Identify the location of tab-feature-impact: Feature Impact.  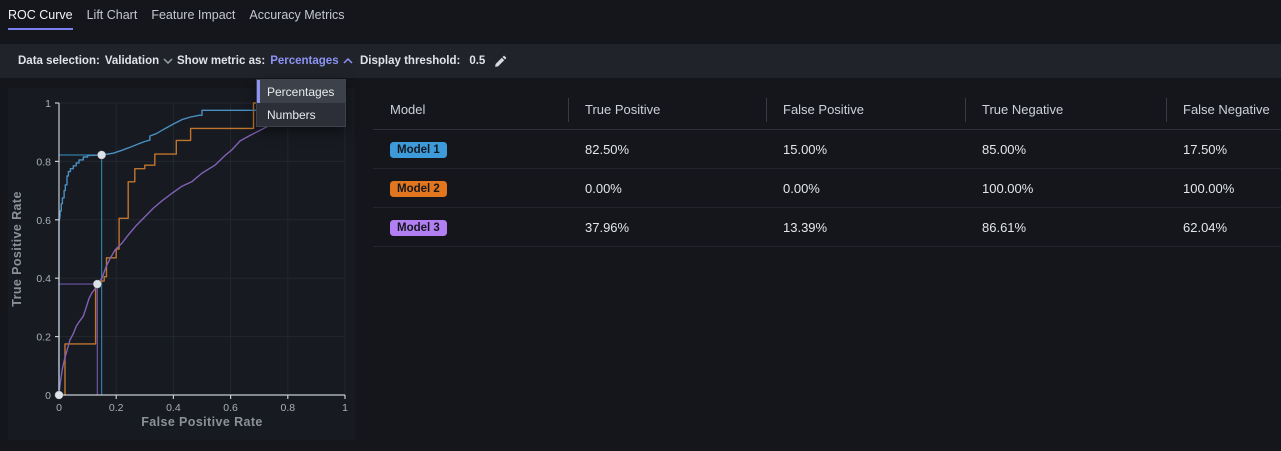
(193, 15).